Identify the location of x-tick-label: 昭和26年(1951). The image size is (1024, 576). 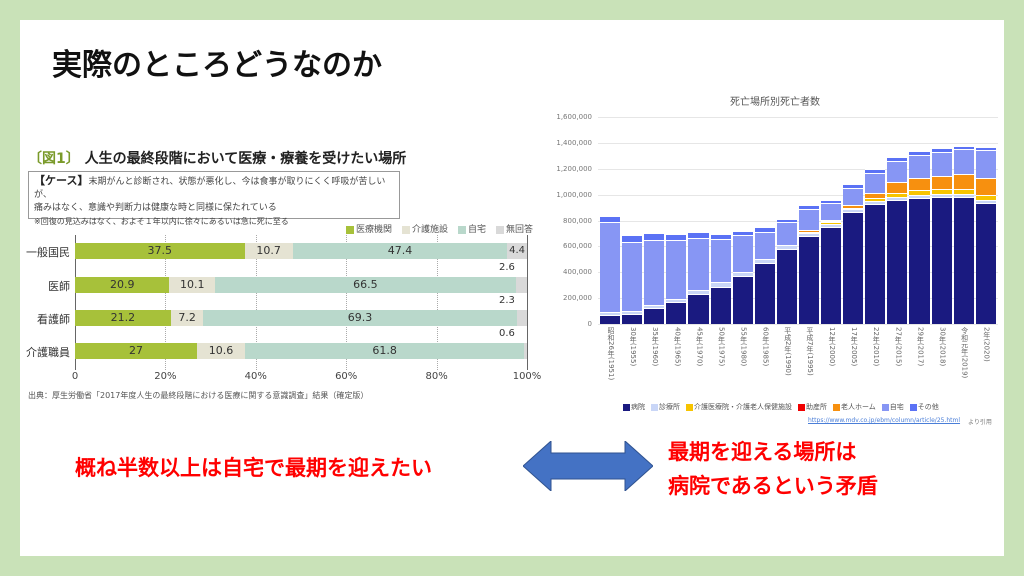
(611, 354).